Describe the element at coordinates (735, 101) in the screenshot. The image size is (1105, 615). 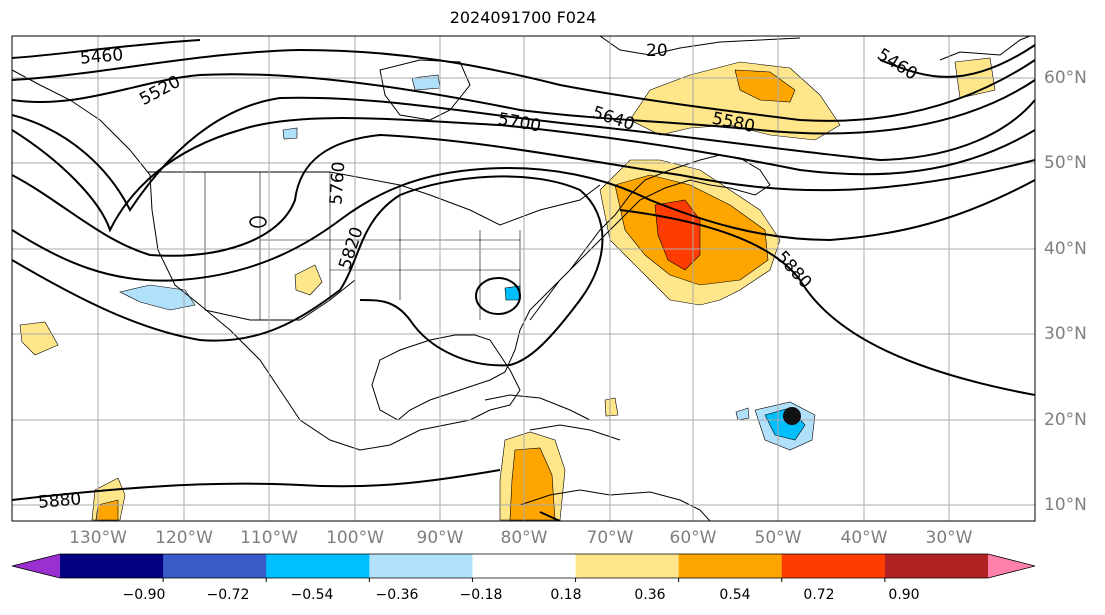
I see `north-positive-outer` at that location.